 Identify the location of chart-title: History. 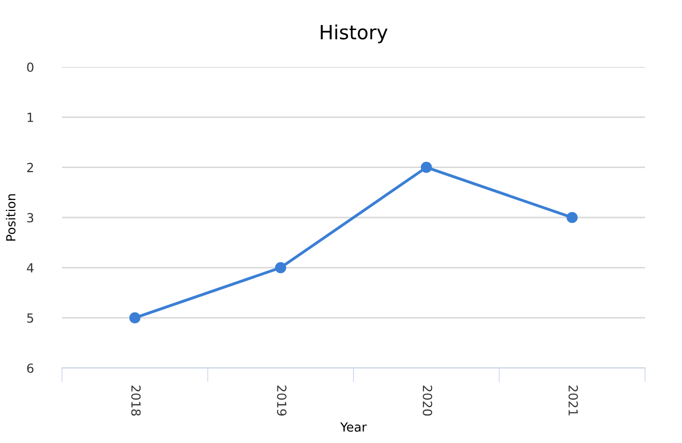
(354, 34).